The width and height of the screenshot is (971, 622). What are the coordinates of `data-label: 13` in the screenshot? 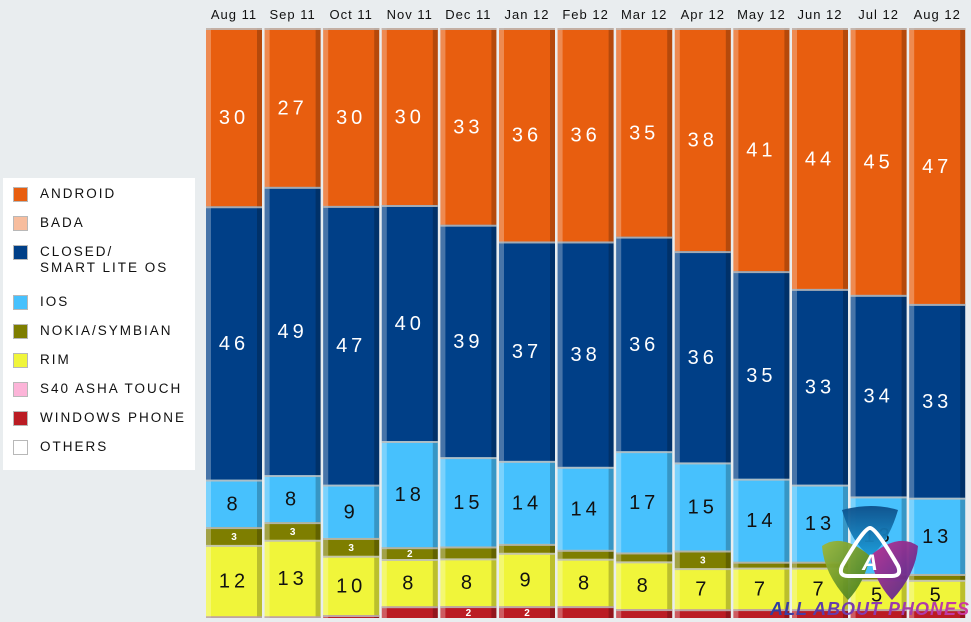 It's located at (937, 537).